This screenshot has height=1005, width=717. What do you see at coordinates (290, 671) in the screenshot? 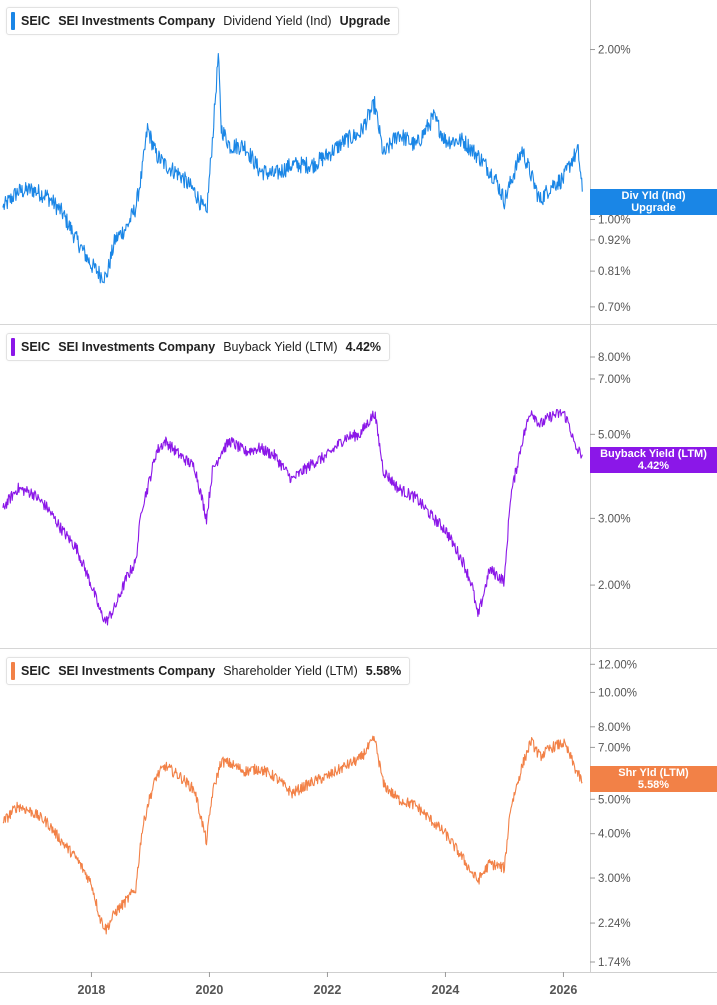
I see `legend-metric: Shareholder Yield (LTM)` at bounding box center [290, 671].